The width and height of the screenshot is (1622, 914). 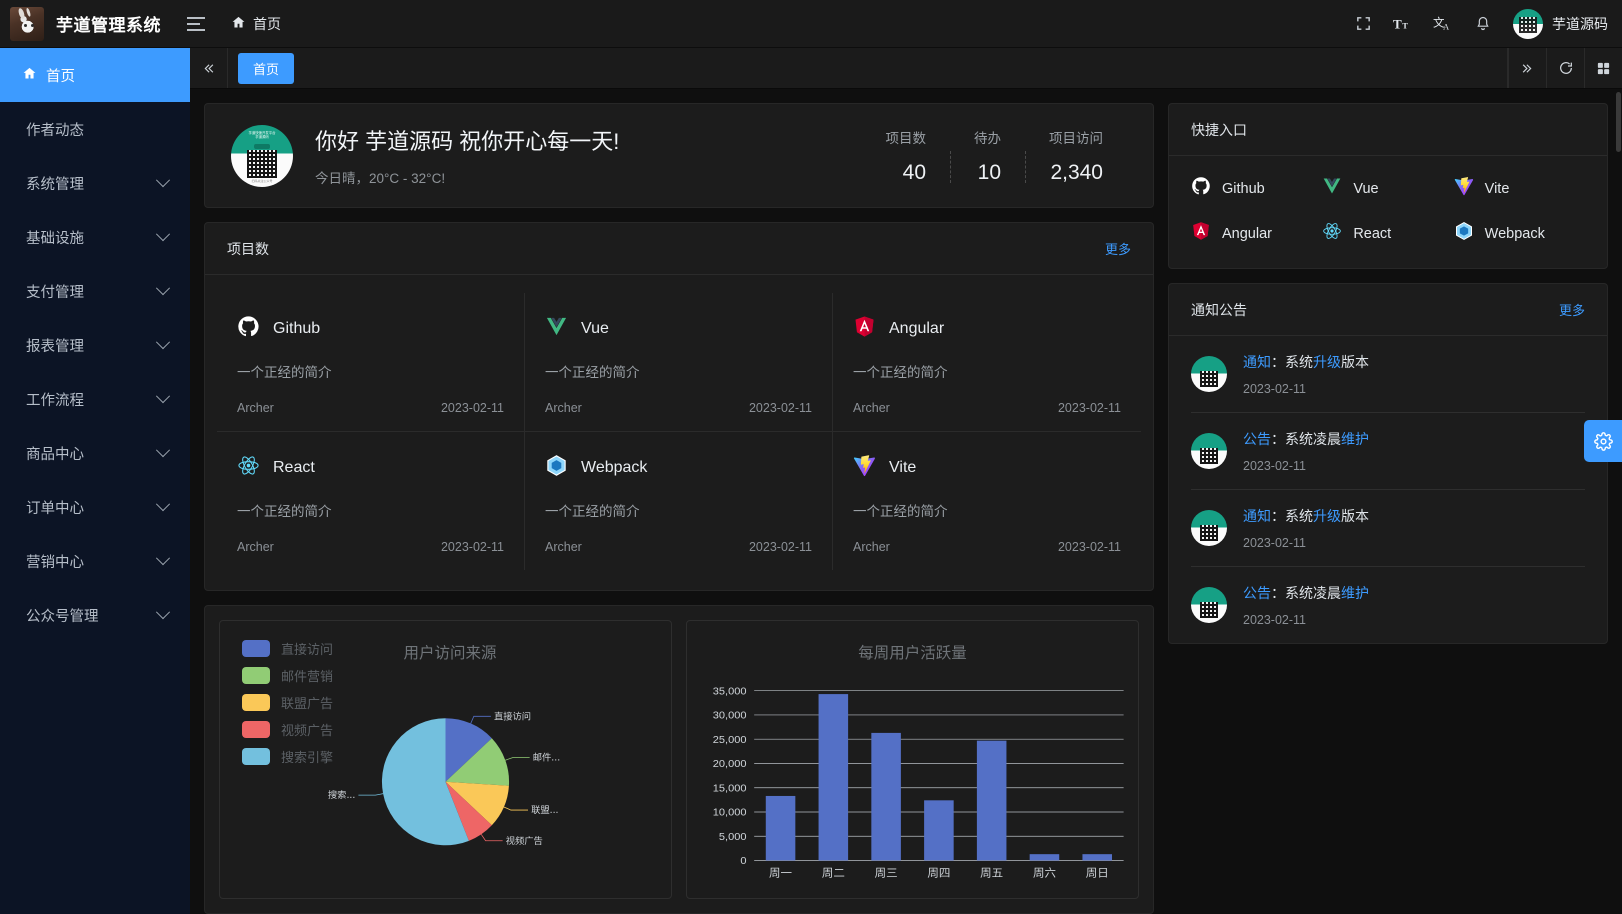 I want to click on font-size-icon: T T, so click(x=1403, y=24).